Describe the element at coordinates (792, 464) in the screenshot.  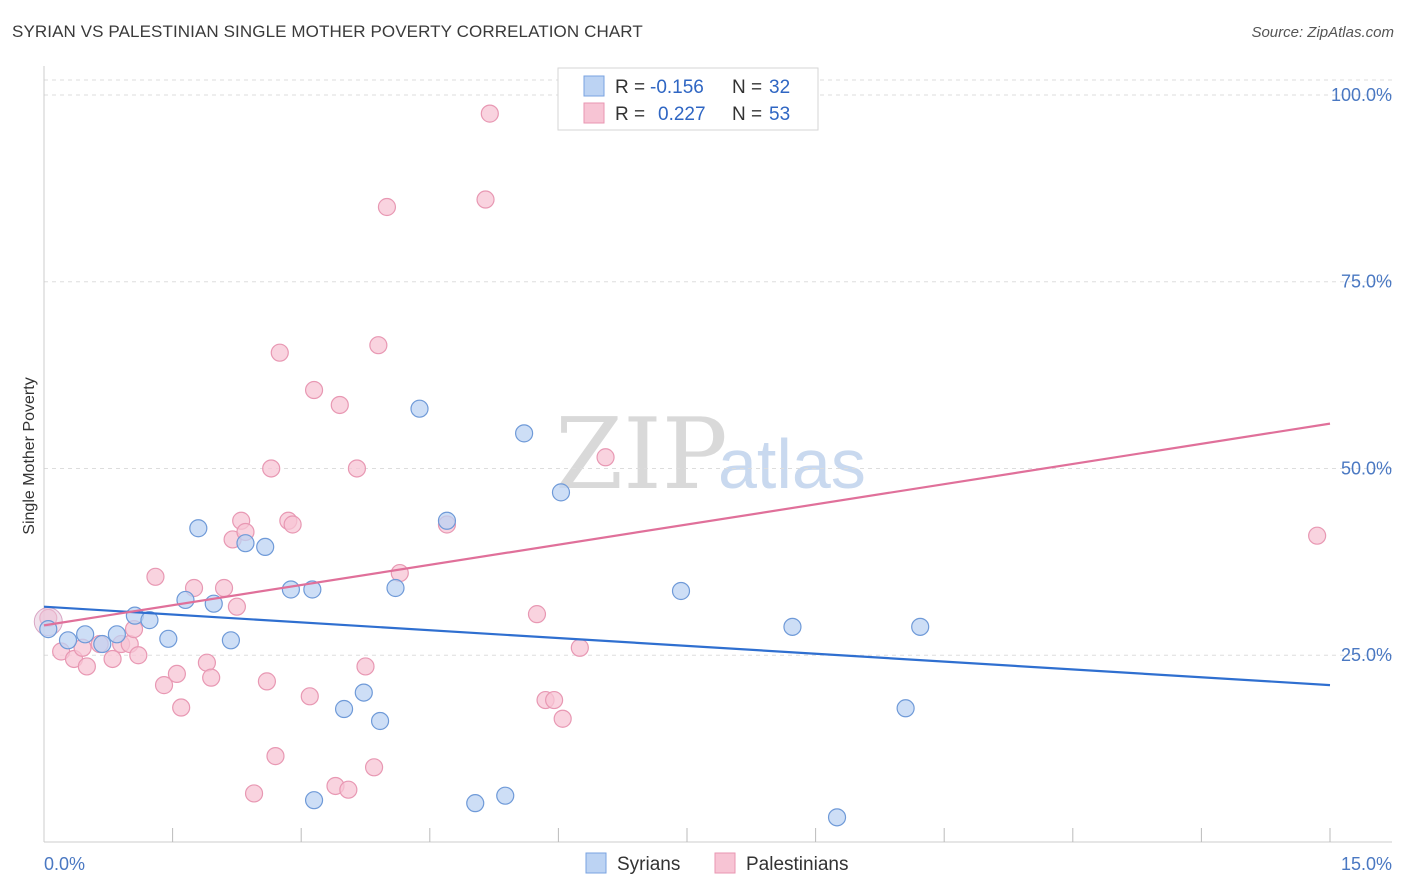
I see `watermark-atlas: atlas` at that location.